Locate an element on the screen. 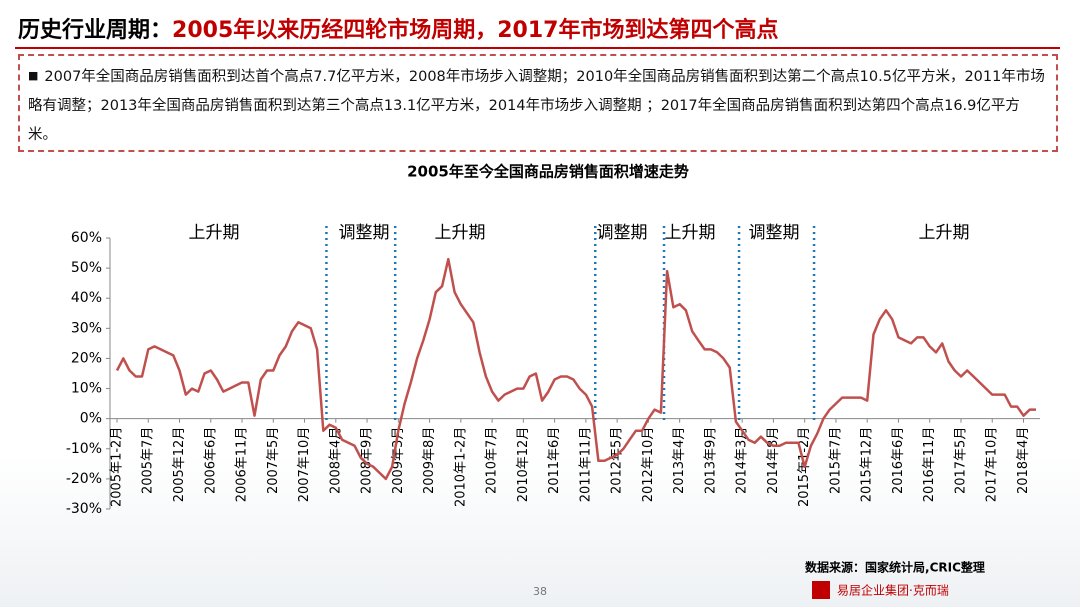  x-tick-label: 2009年3月 is located at coordinates (398, 460).